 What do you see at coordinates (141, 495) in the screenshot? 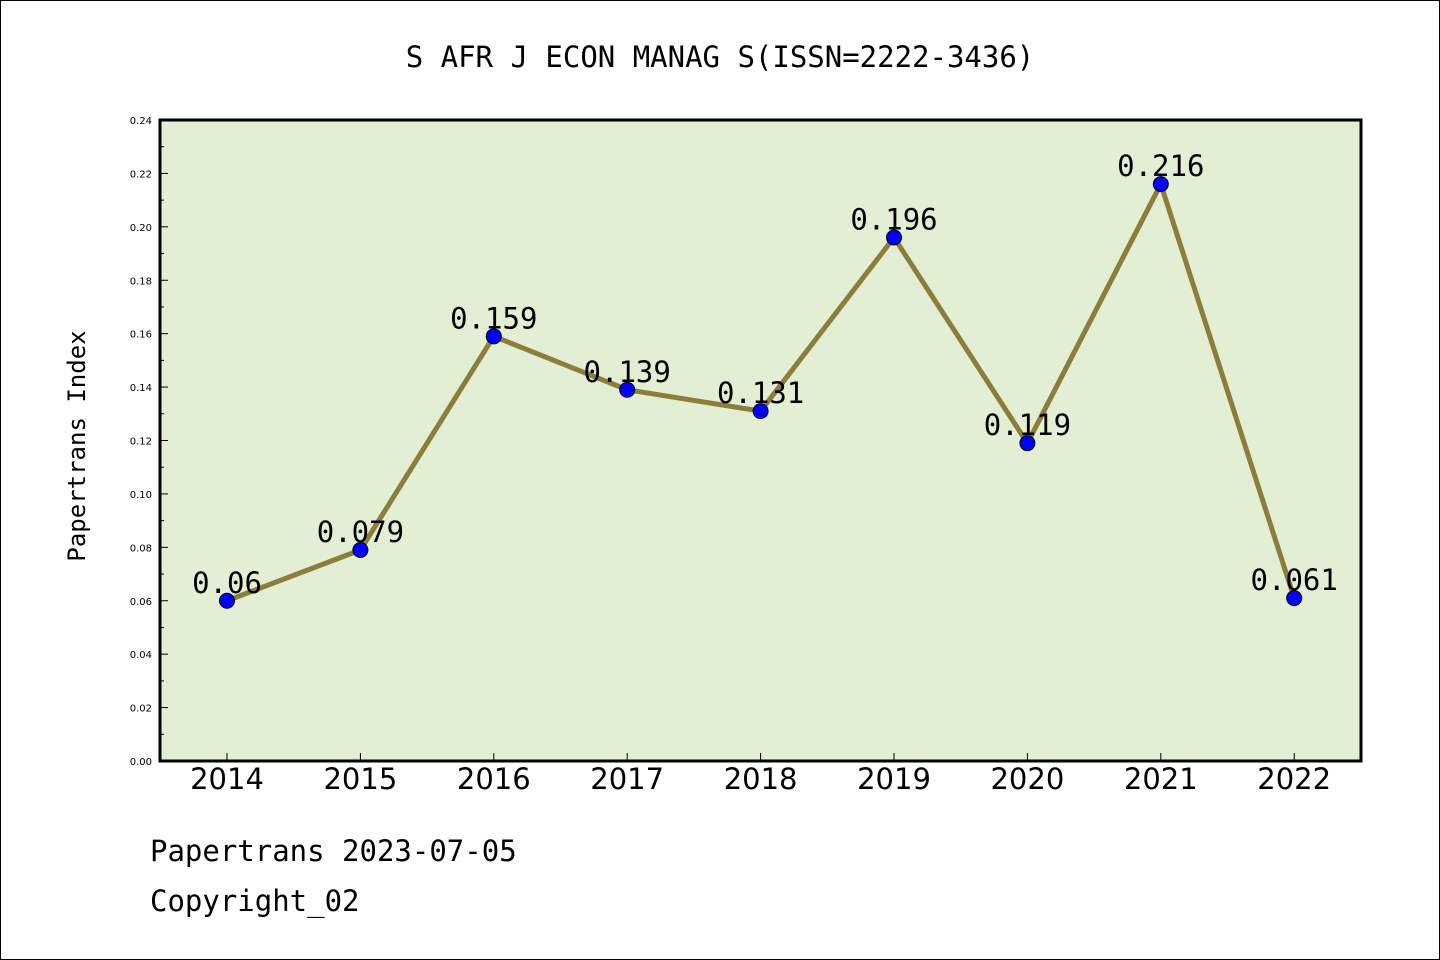
I see `y-tick-label: 0.10` at bounding box center [141, 495].